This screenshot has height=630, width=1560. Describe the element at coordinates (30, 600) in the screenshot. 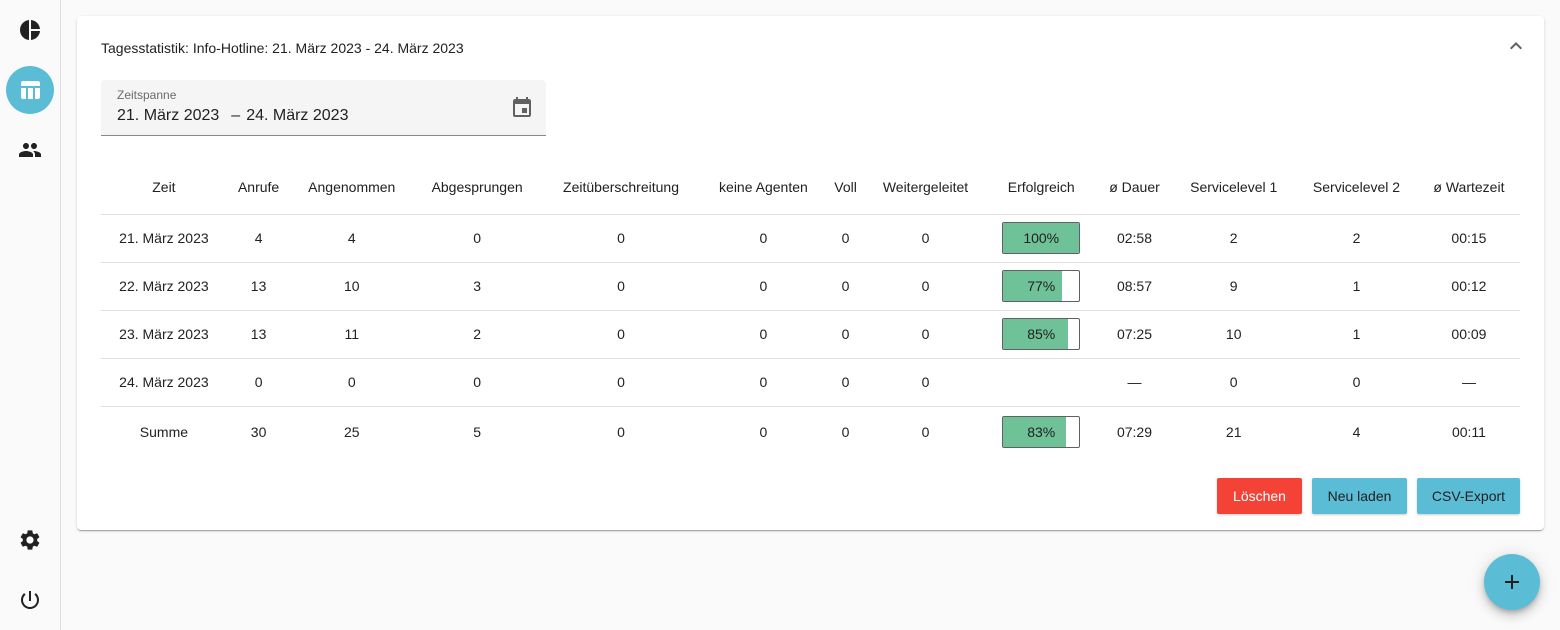

I see `nav-logout` at that location.